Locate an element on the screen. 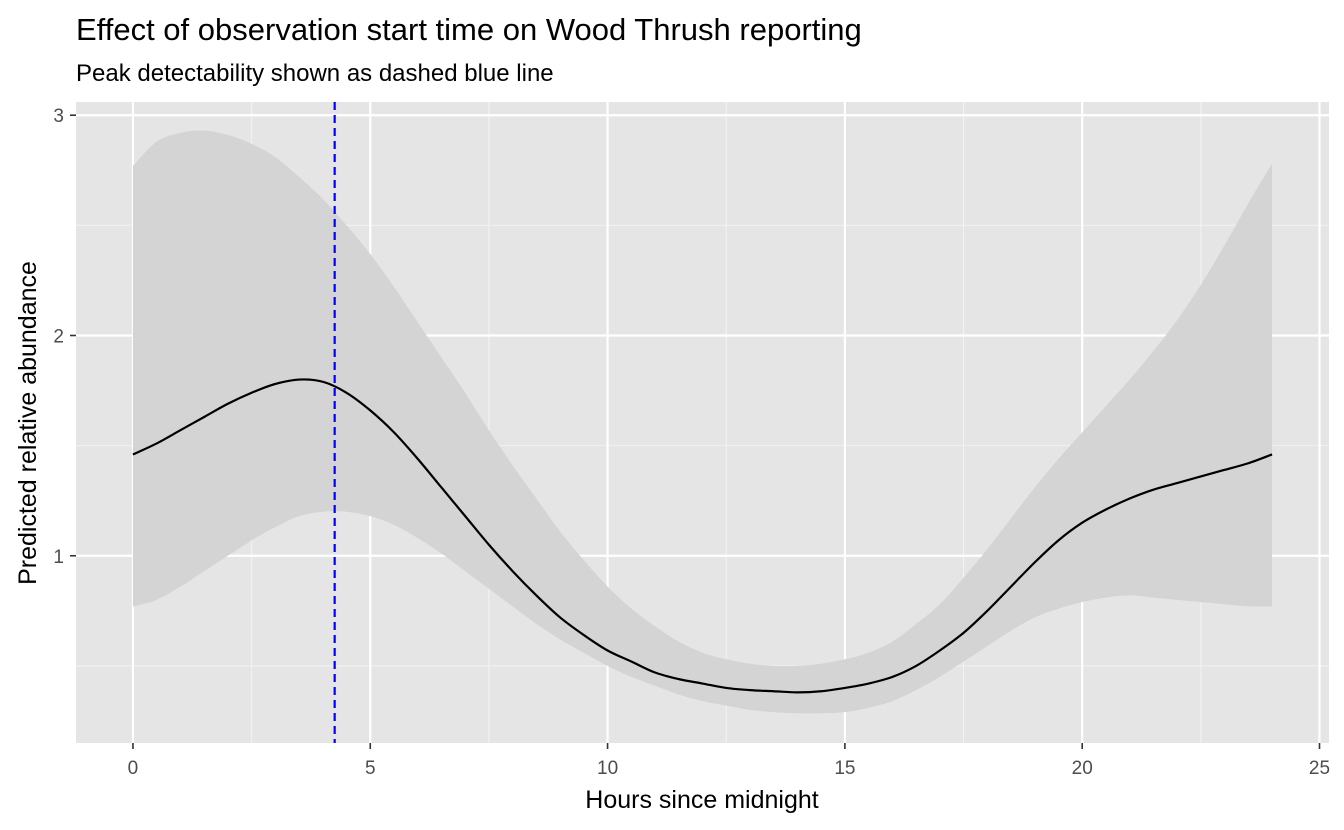  x-tick-label: 25 is located at coordinates (1319, 768).